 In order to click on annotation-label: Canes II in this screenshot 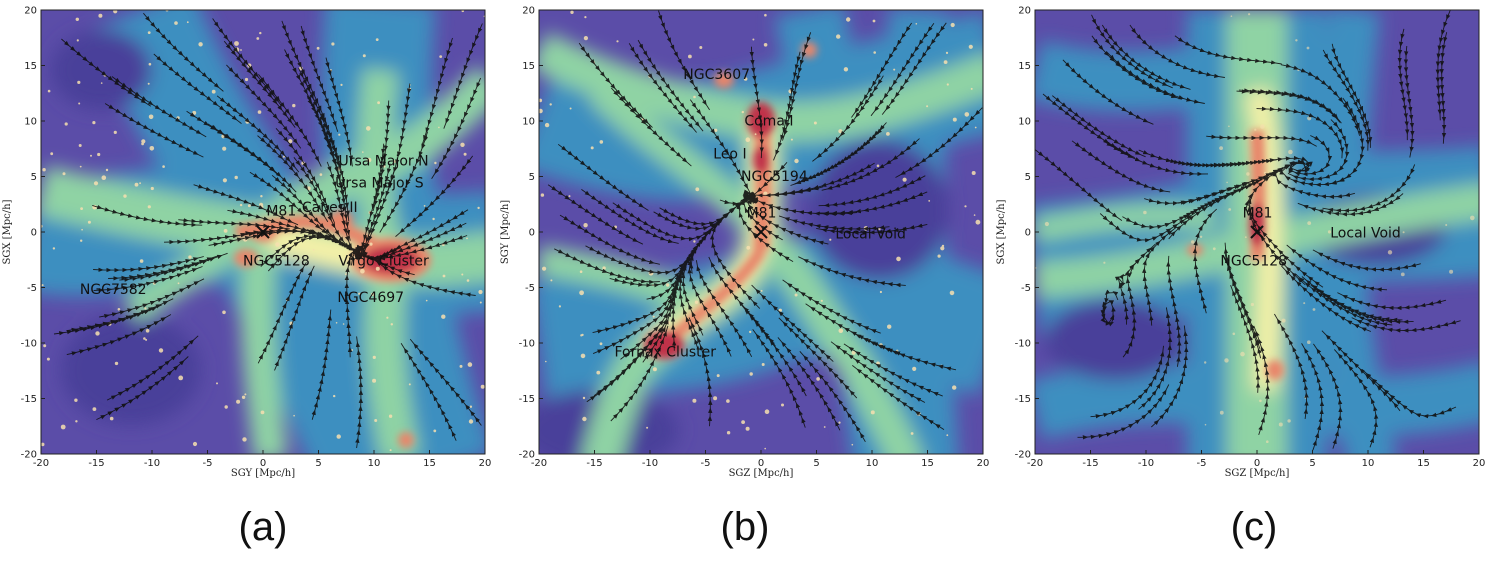, I will do `click(330, 208)`.